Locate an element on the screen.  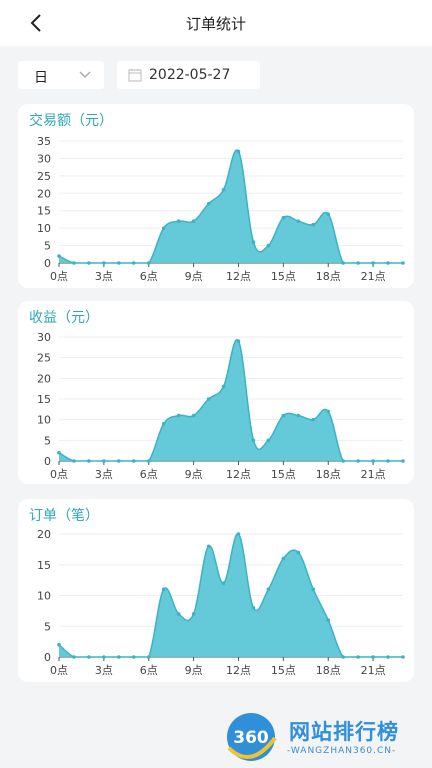
period-value: 日 is located at coordinates (41, 78).